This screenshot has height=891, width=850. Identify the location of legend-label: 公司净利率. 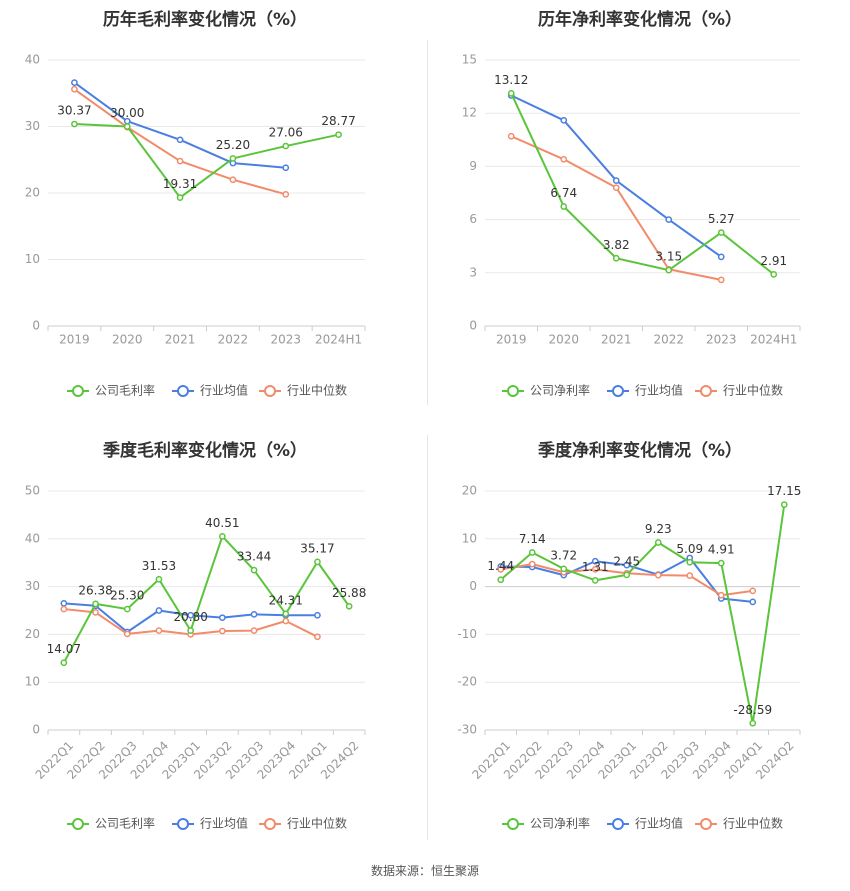
(560, 823).